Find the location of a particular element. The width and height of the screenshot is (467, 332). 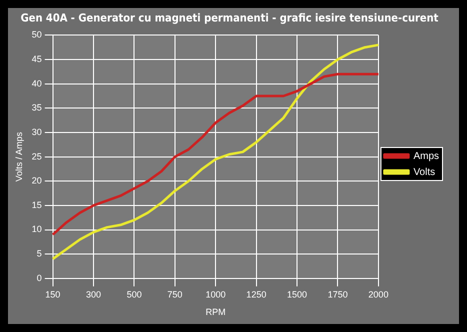

y-tick-label: 15 is located at coordinates (37, 205).